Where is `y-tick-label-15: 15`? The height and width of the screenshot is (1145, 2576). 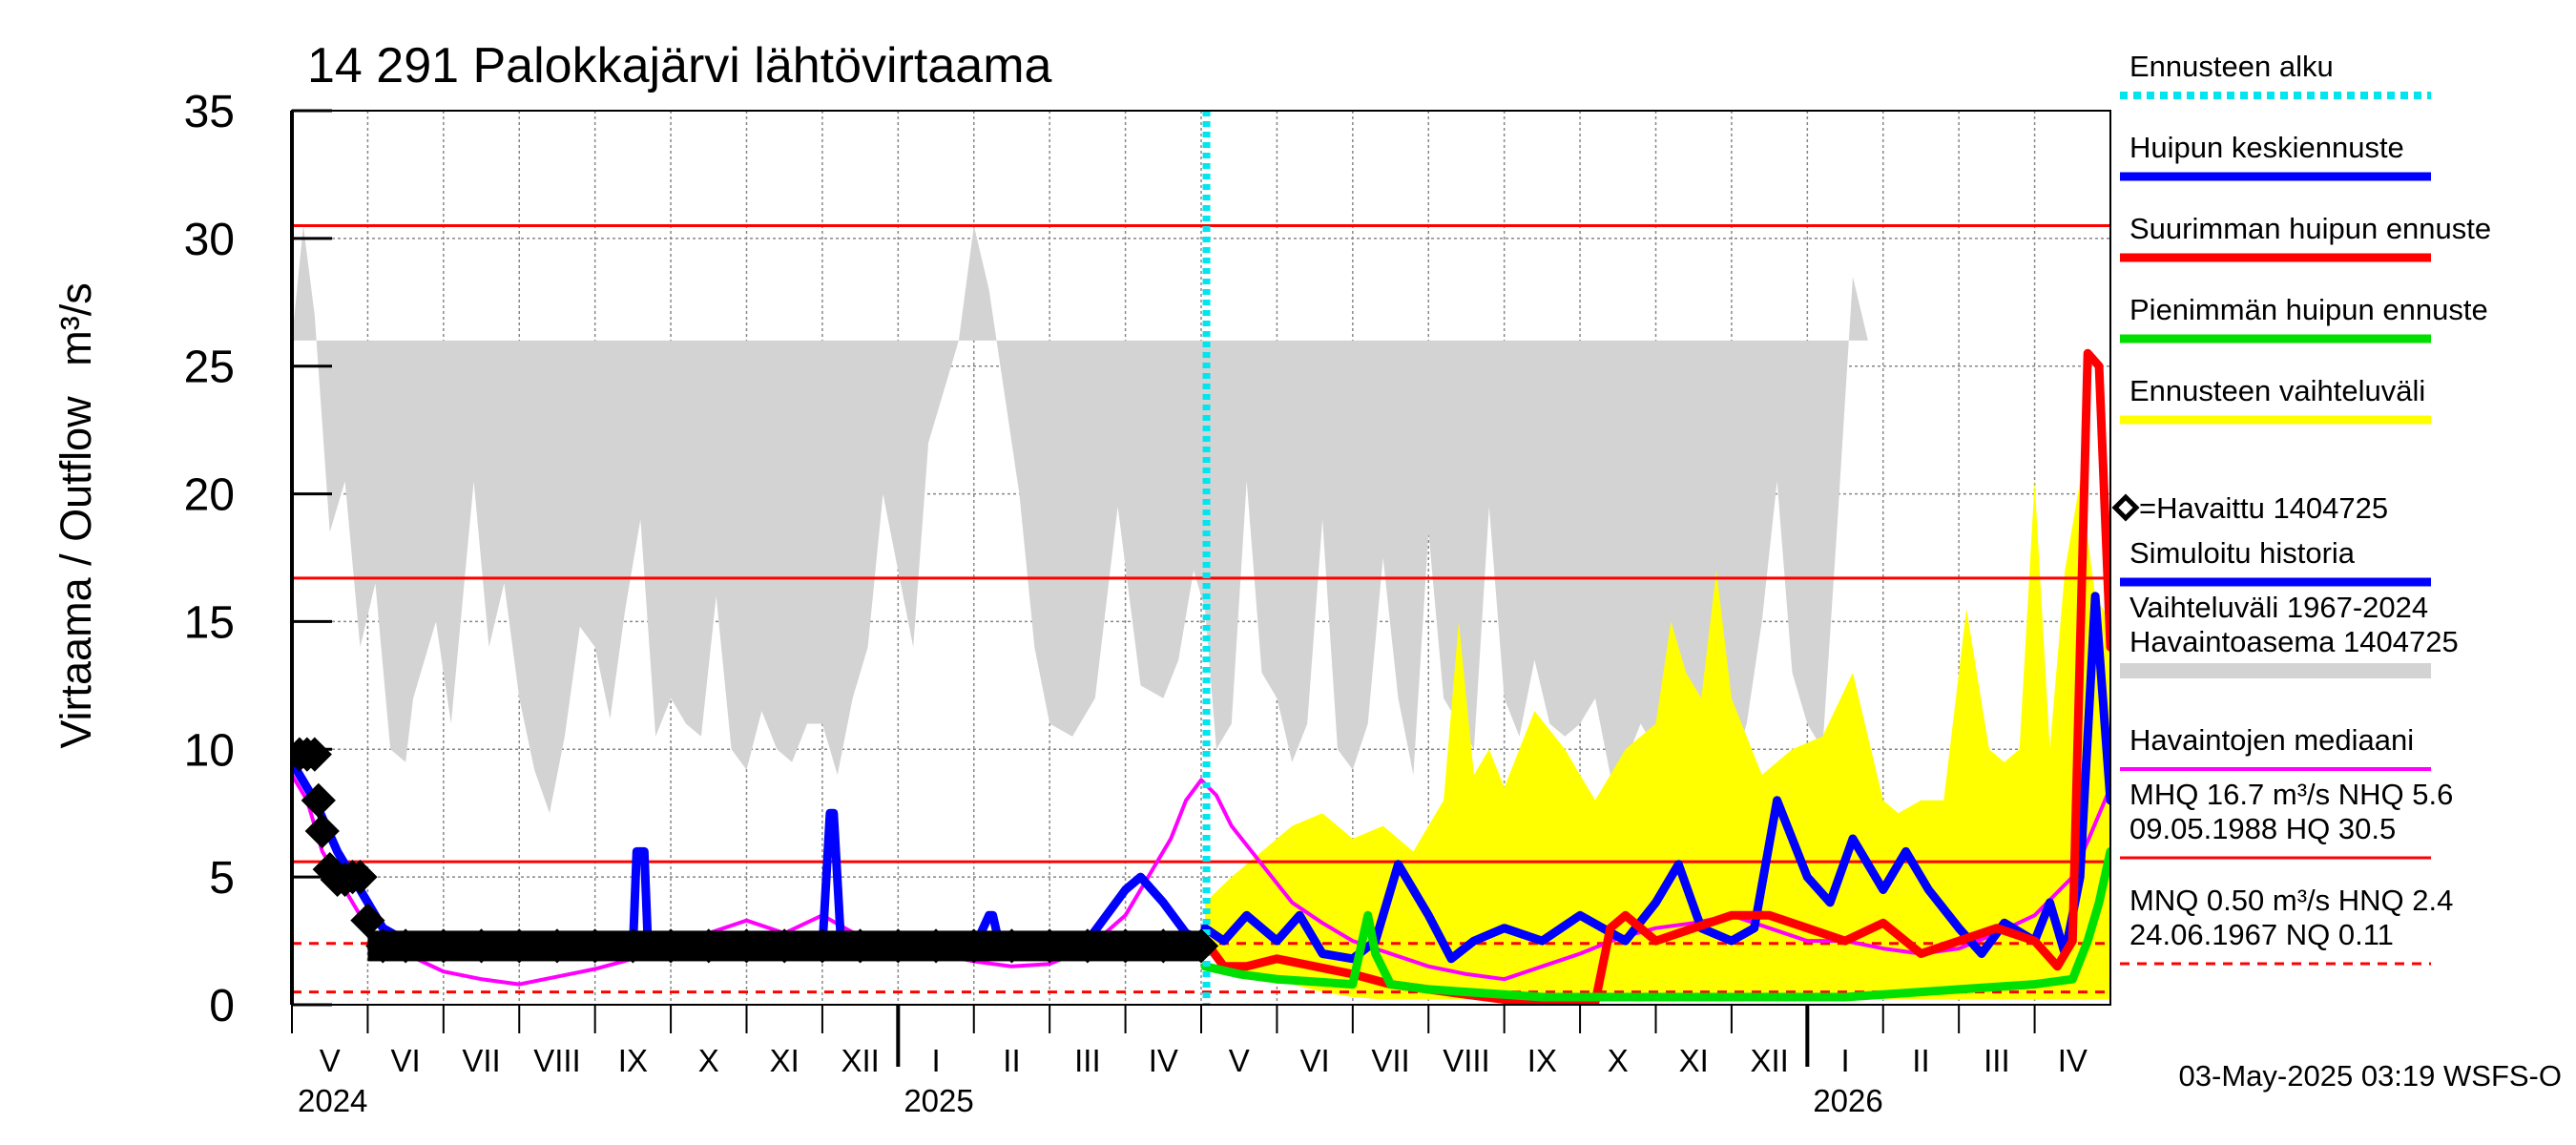 y-tick-label-15: 15 is located at coordinates (209, 622).